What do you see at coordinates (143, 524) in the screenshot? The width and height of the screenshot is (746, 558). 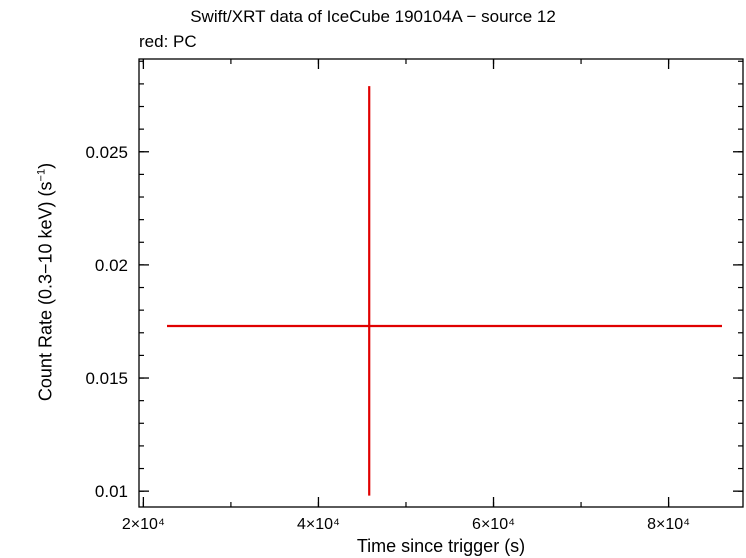 I see `x-tick-label: 2×10⁴` at bounding box center [143, 524].